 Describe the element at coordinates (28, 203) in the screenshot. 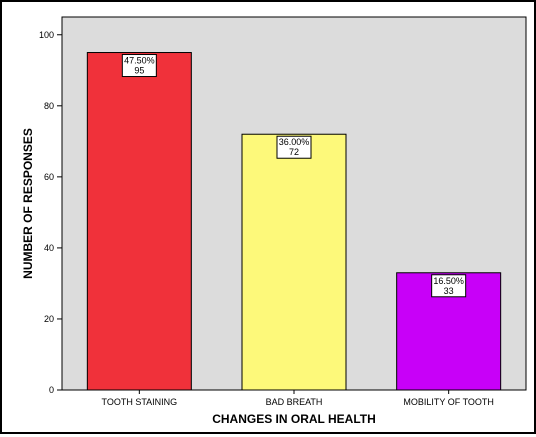

I see `y-axis-title: NUMBER OF RESPONSES` at that location.